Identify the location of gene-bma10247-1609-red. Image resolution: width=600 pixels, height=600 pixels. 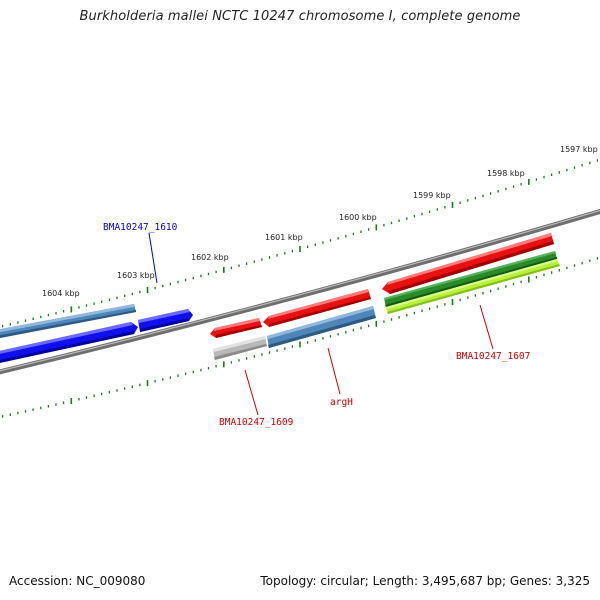
(236, 328).